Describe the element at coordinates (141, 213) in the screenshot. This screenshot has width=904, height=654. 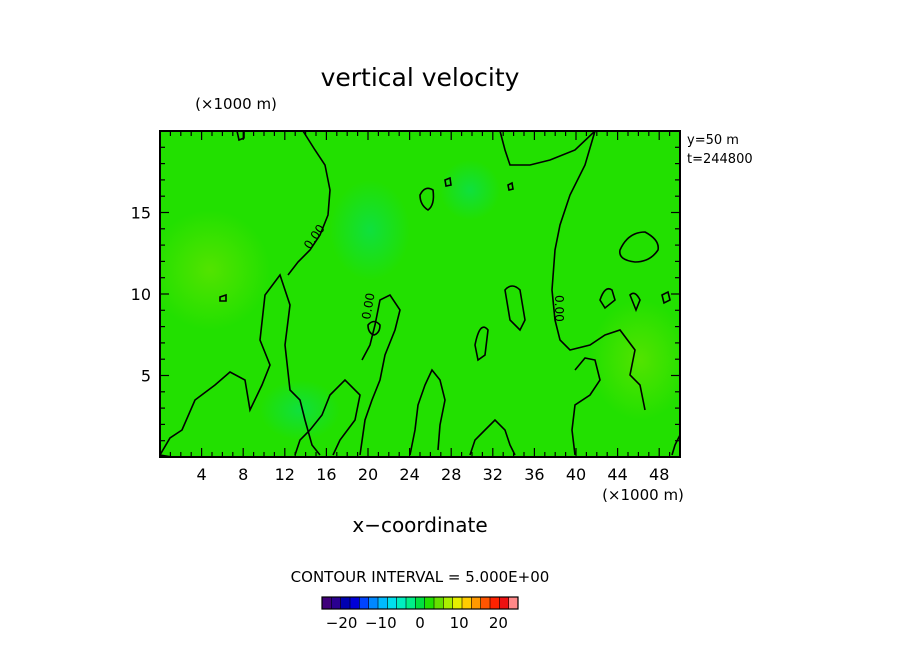
I see `y-tick-label: 15` at that location.